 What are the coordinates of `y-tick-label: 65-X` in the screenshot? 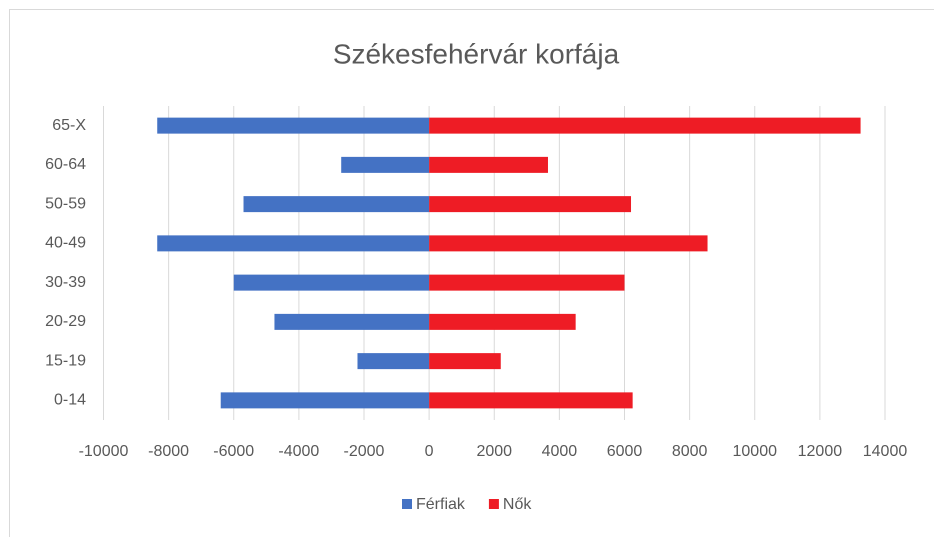 It's located at (69, 125).